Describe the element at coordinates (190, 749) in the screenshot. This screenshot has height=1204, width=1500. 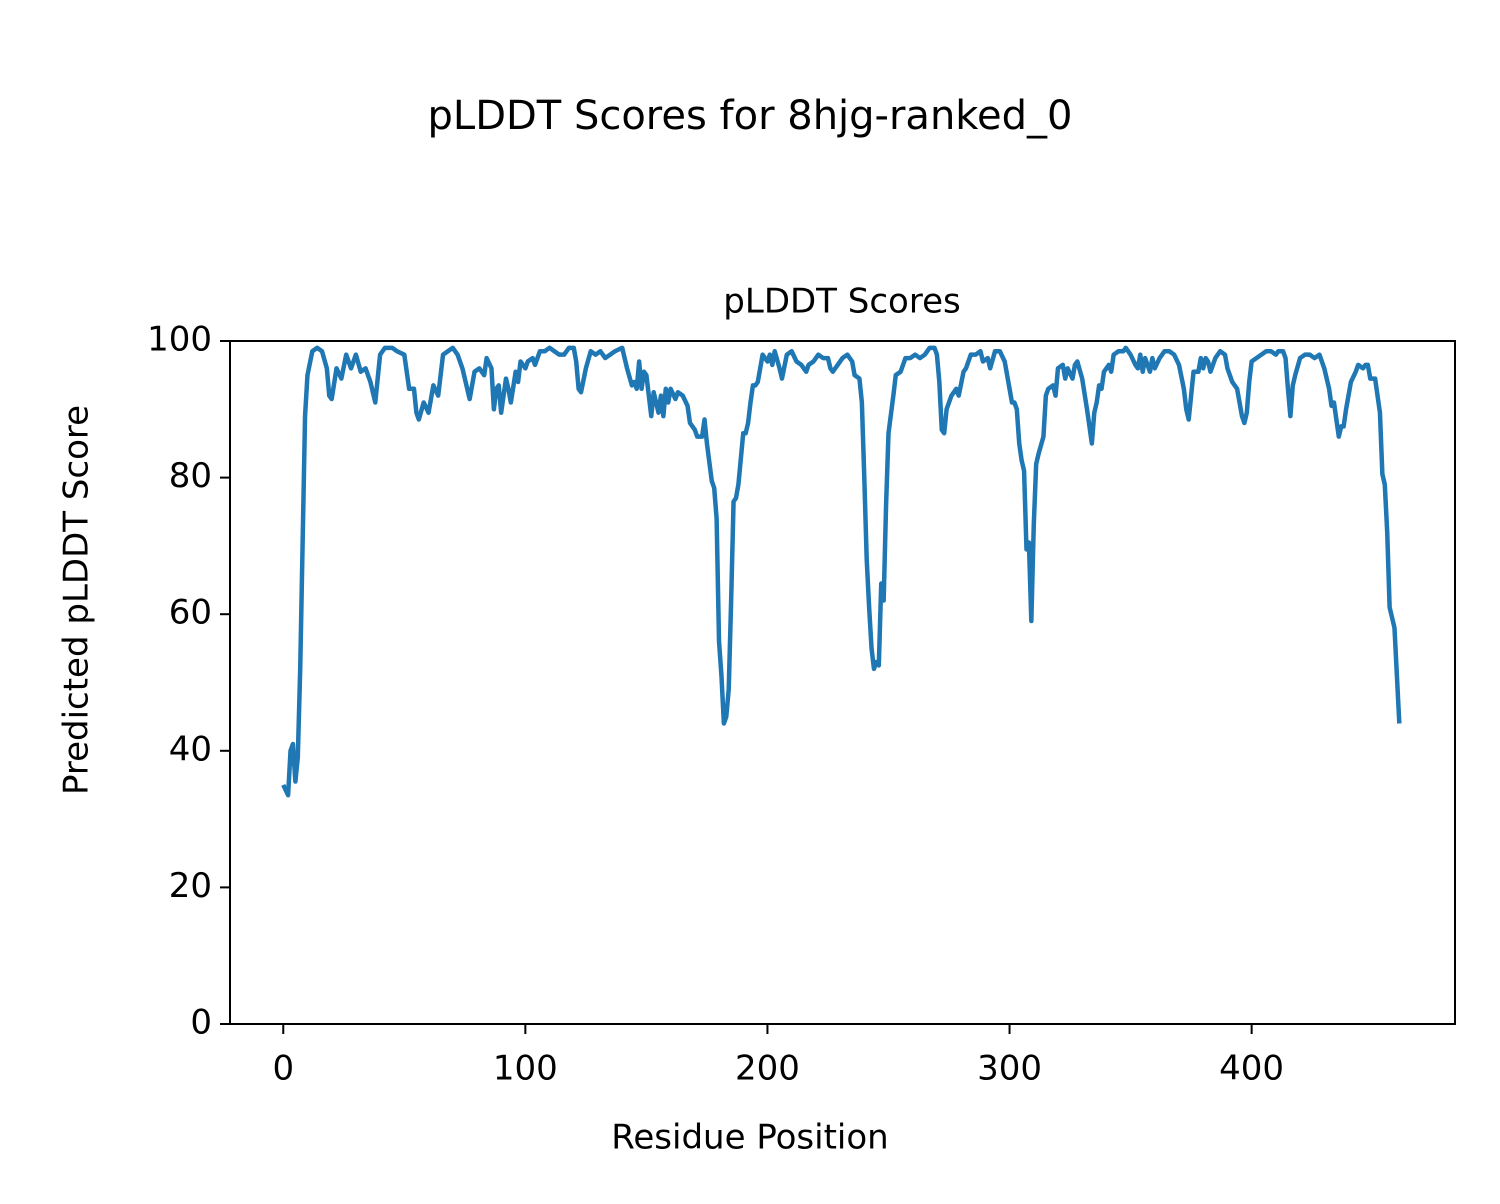
I see `y-tick-label: 40` at that location.